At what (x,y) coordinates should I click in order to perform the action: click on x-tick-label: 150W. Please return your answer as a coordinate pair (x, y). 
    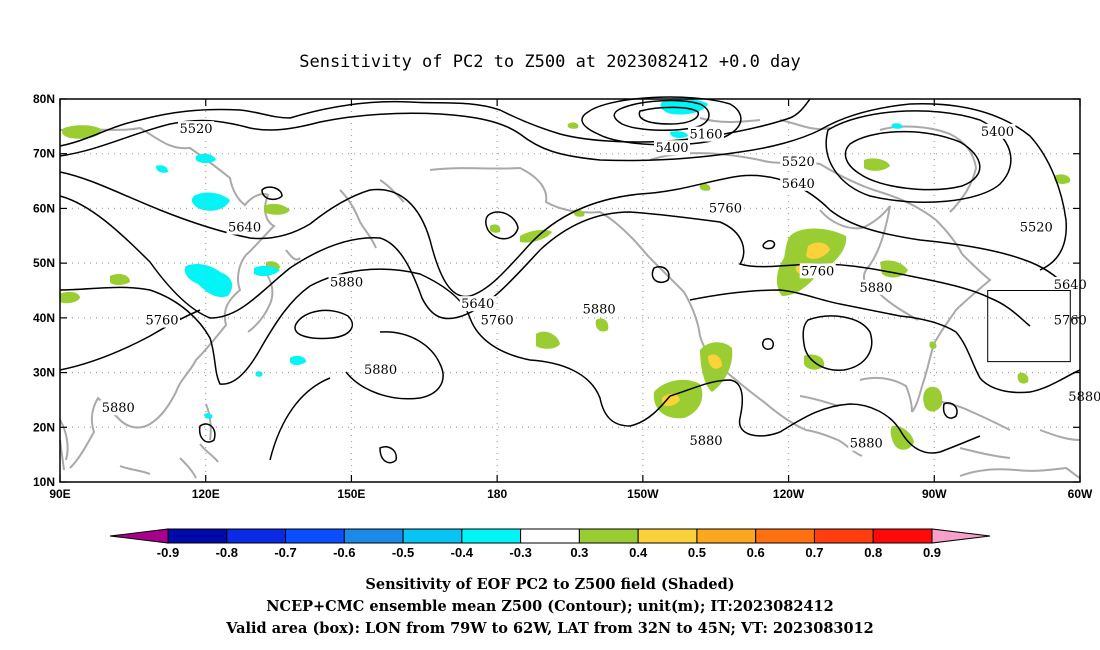
    Looking at the image, I should click on (643, 494).